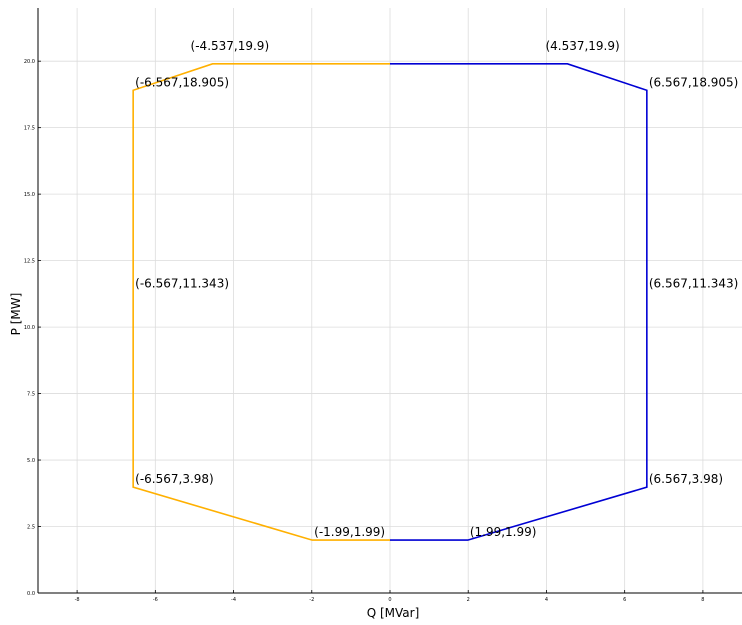 This screenshot has height=625, width=742. I want to click on x-tick-label: 6, so click(624, 600).